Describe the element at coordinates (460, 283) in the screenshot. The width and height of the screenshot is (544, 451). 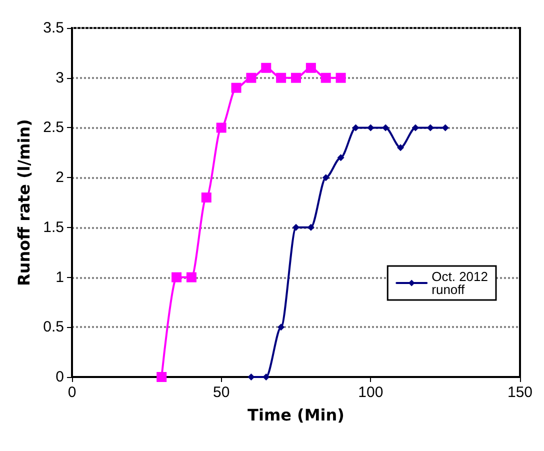
I see `legend-label: Oct. 2012 runoff` at that location.